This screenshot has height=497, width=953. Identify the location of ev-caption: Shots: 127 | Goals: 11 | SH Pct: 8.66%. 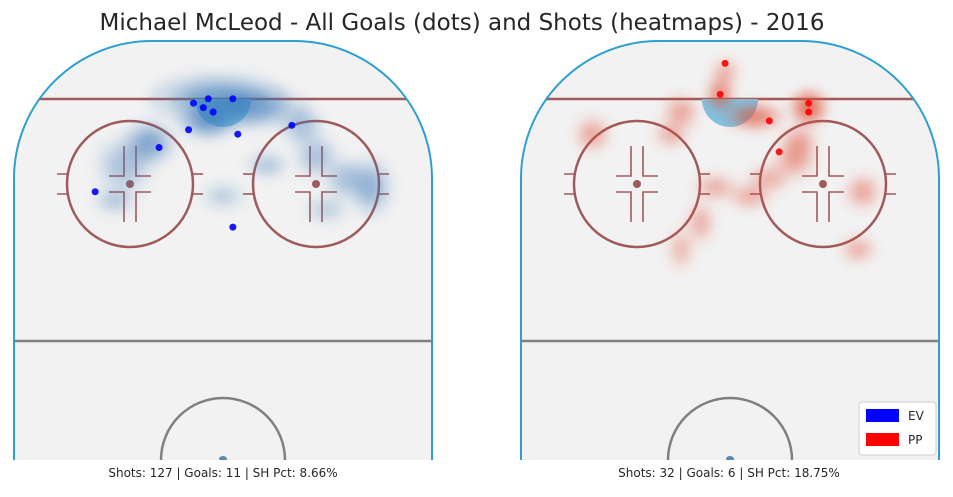
(222, 473).